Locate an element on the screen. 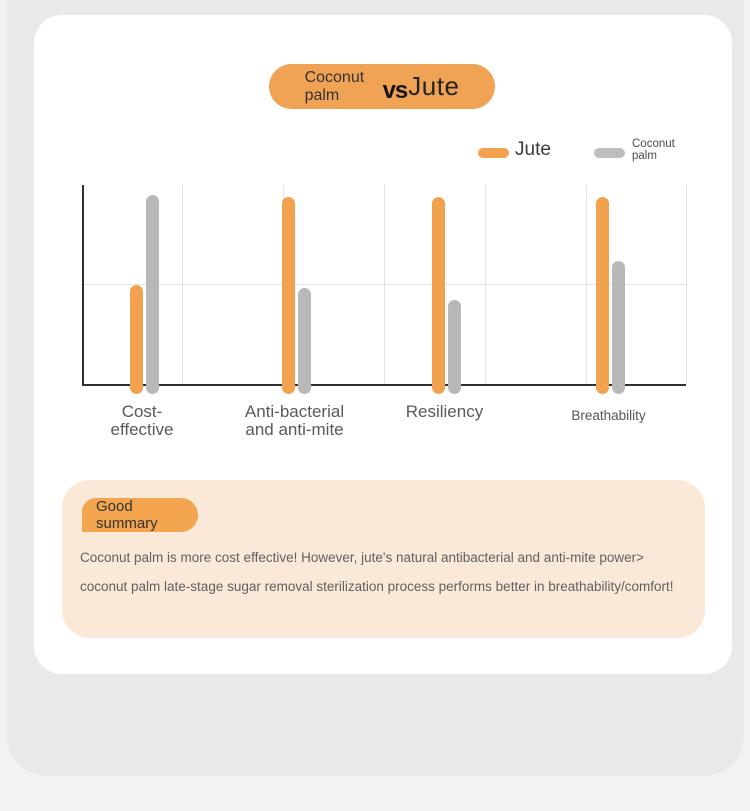 The height and width of the screenshot is (811, 750). category-label: Anti-bacterial and anti-mite is located at coordinates (294, 420).